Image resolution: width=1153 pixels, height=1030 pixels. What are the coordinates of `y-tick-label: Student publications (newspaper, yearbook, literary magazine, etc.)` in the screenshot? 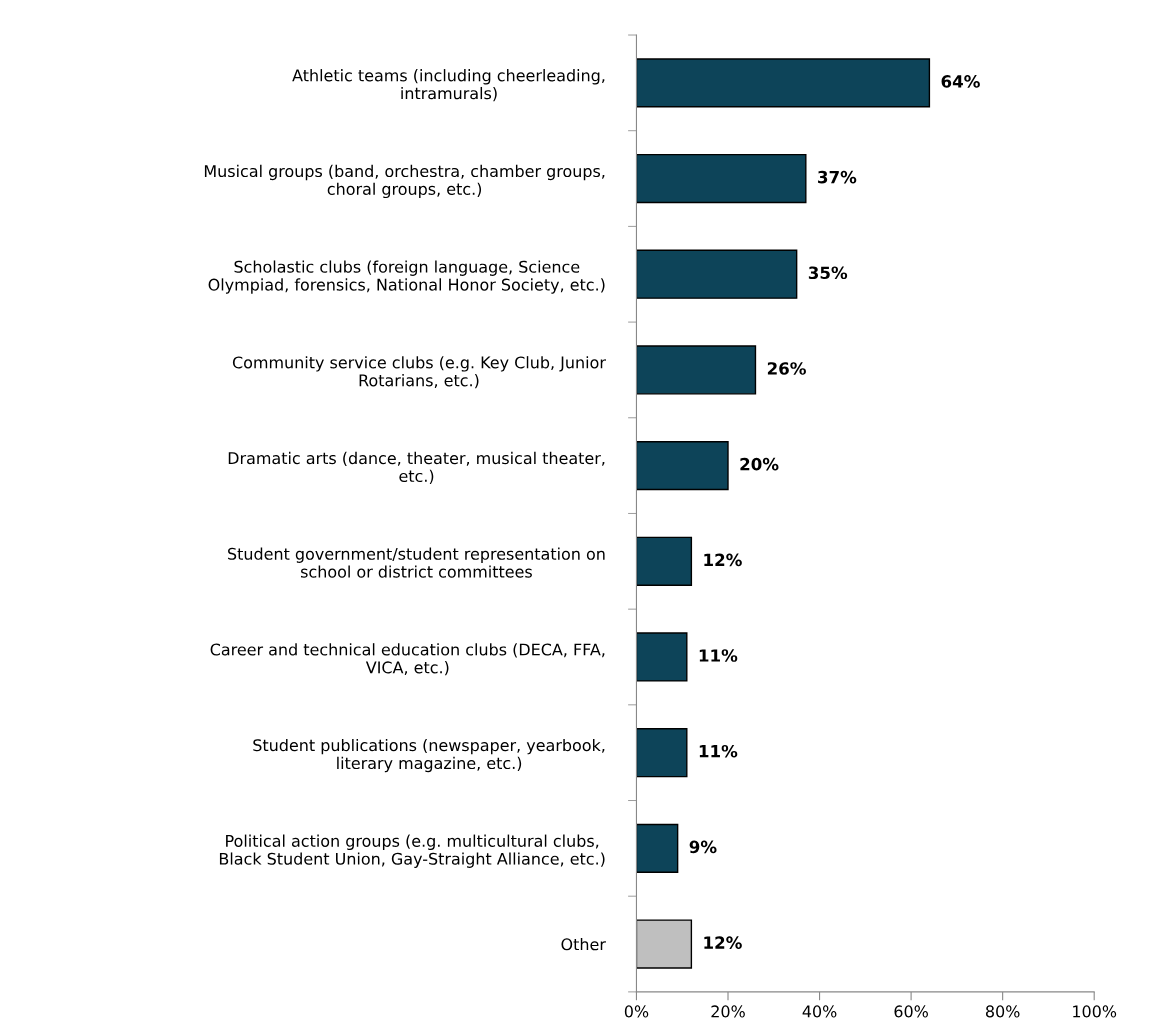 It's located at (429, 755).